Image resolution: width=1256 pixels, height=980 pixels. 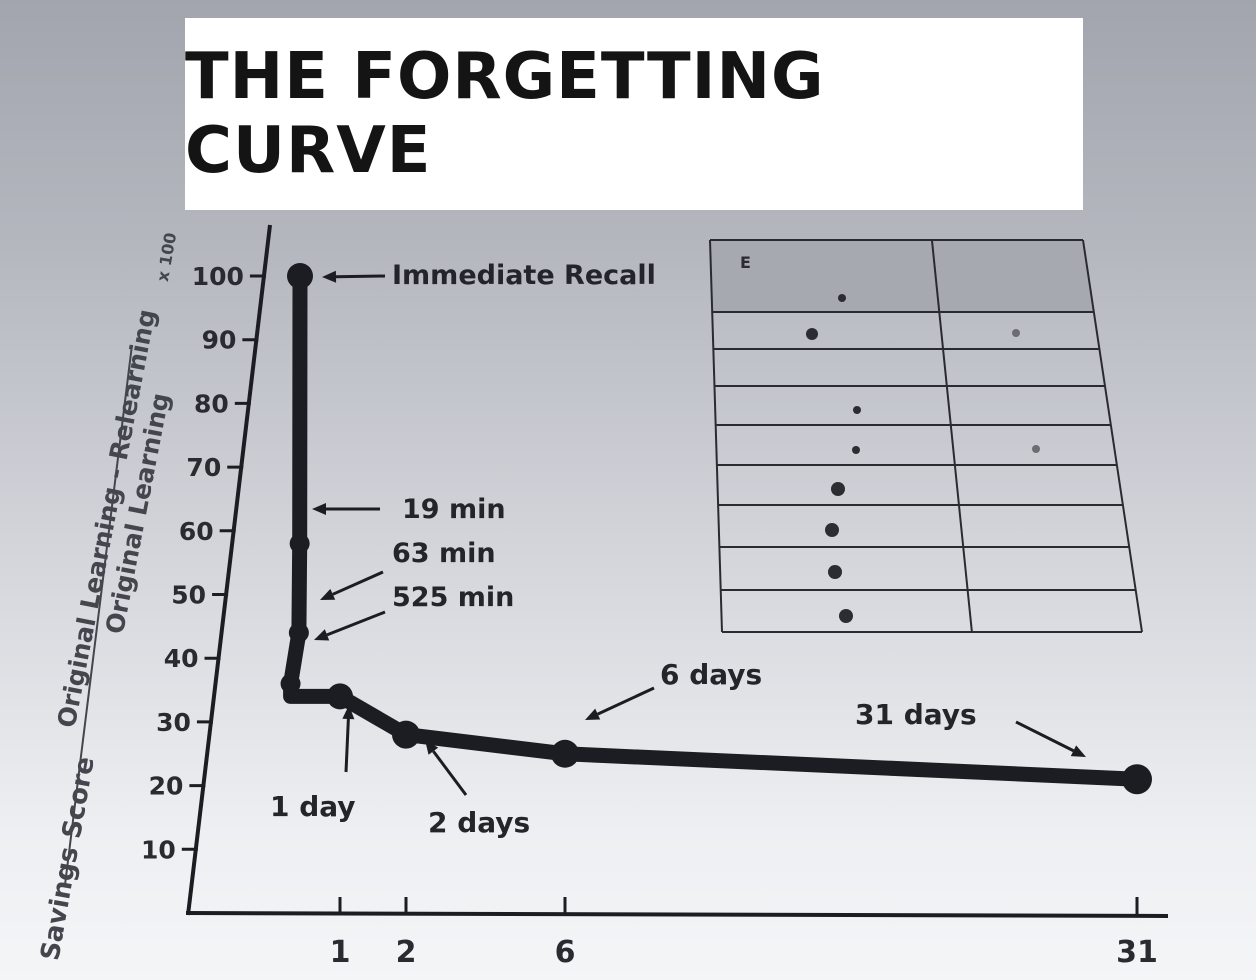 What do you see at coordinates (219, 340) in the screenshot?
I see `y-tick-label-90: 90` at bounding box center [219, 340].